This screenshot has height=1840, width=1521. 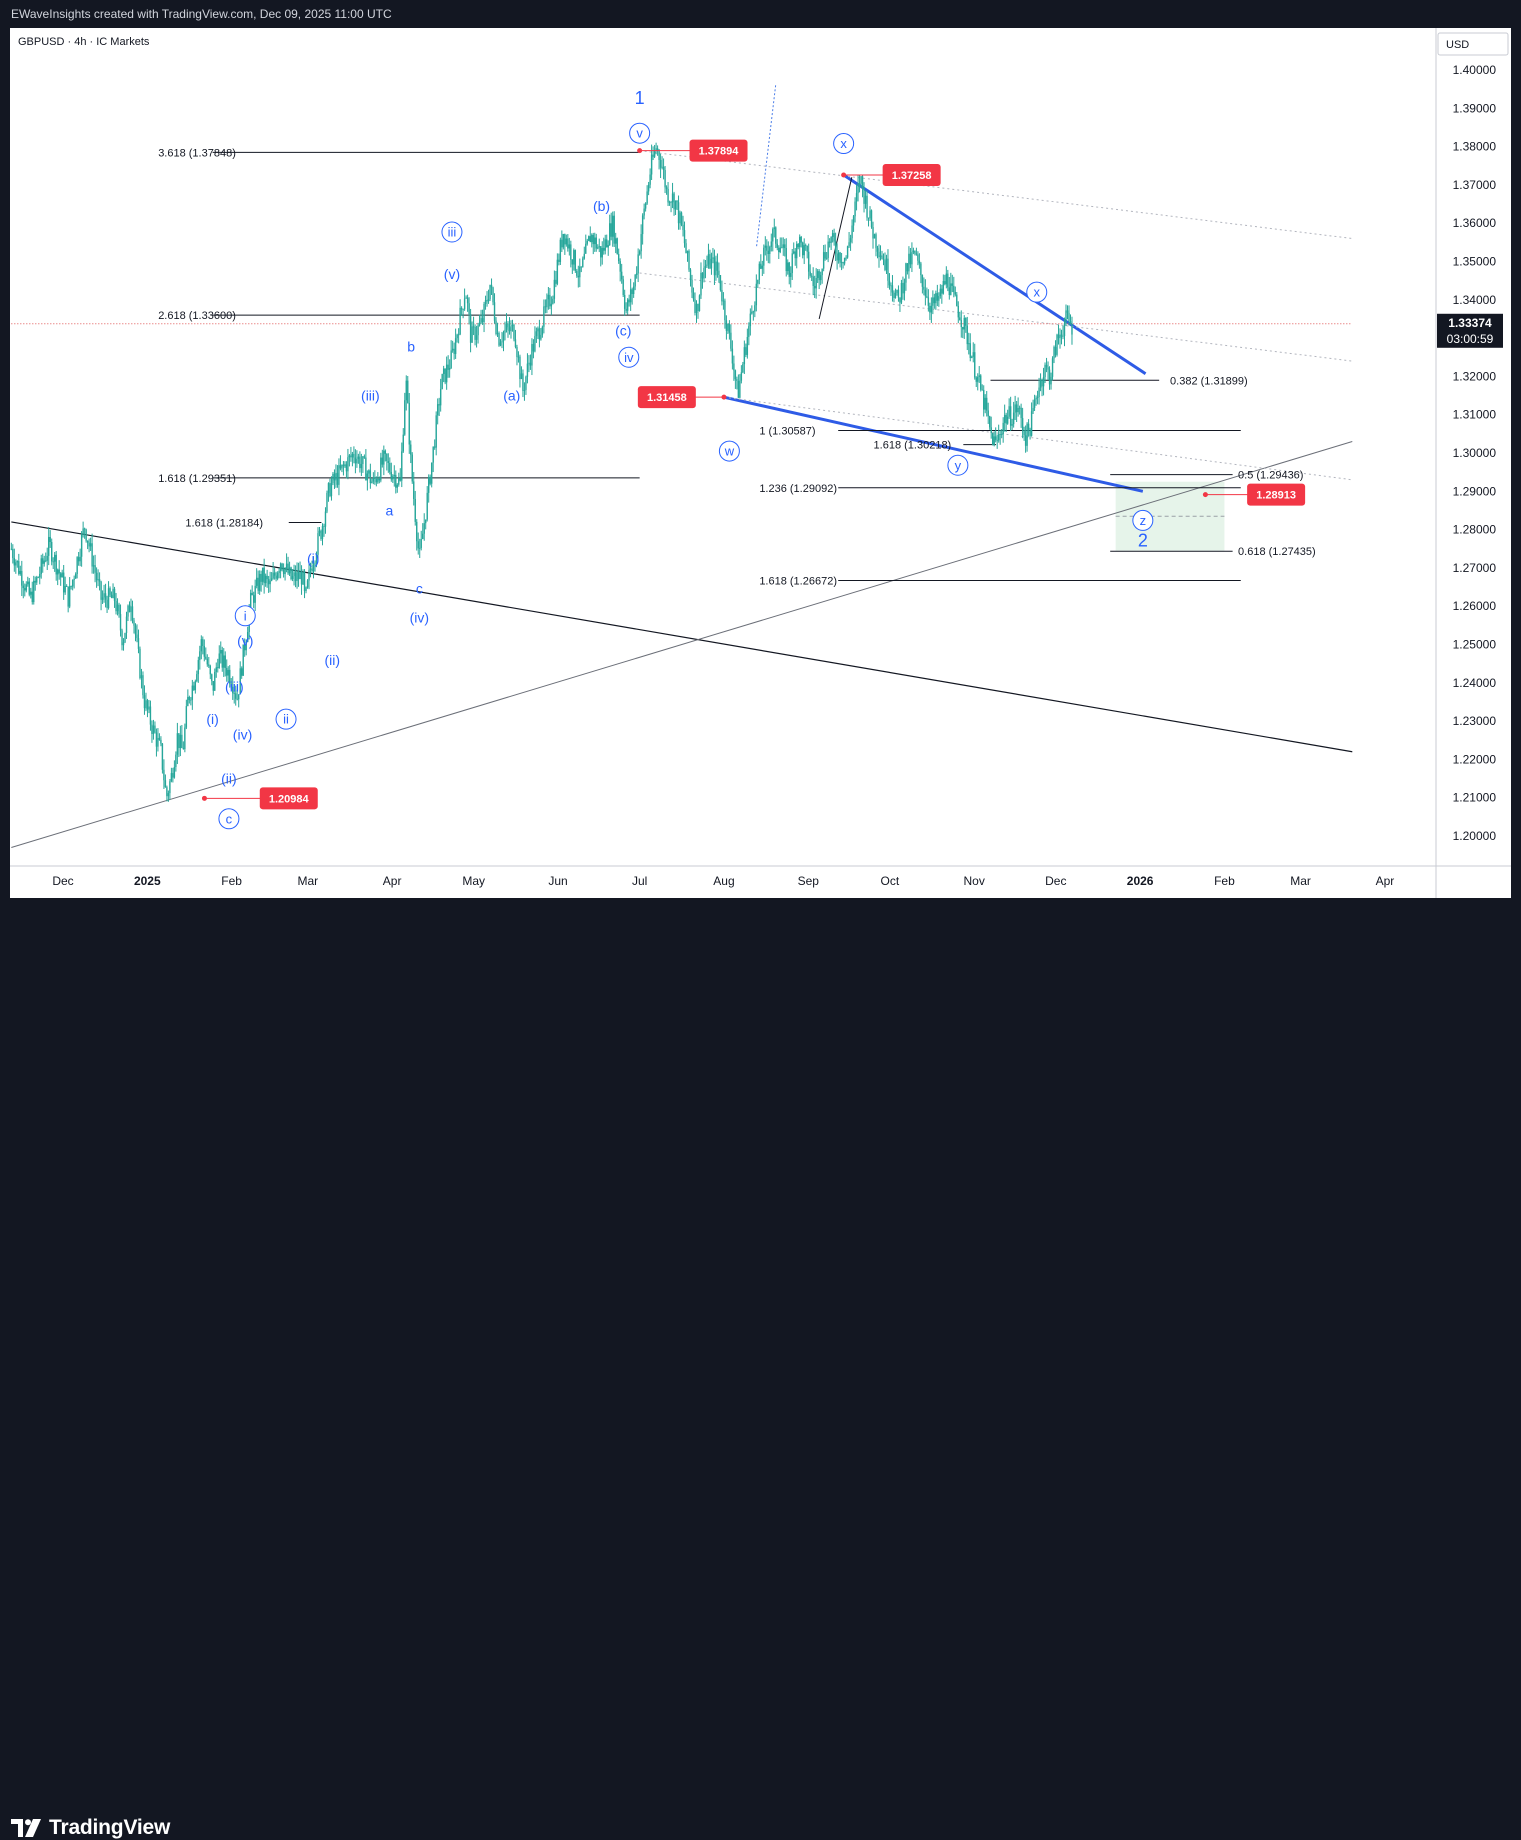 I want to click on wave-label: (i), so click(x=212, y=719).